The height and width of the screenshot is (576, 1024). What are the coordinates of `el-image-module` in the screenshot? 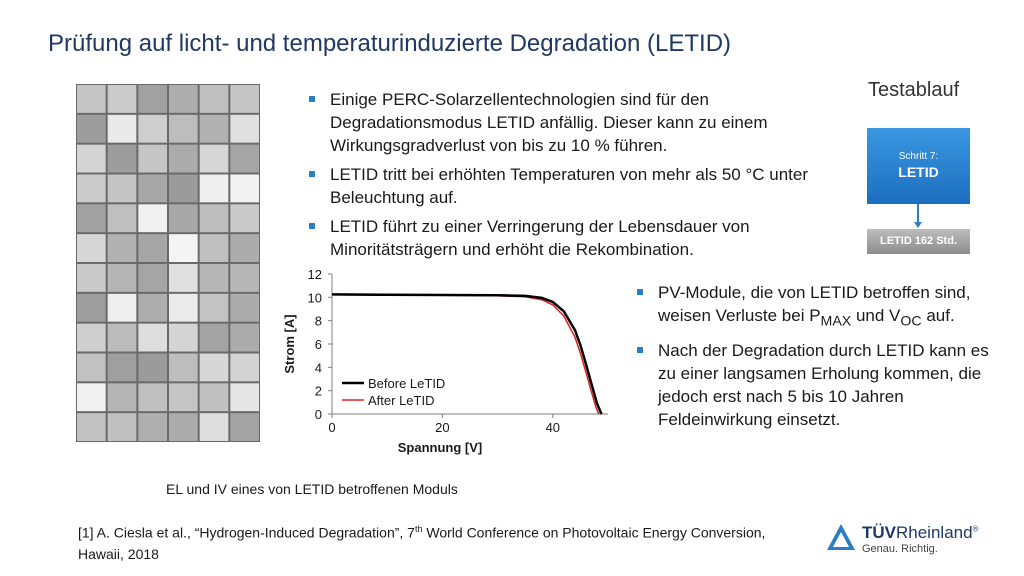 It's located at (168, 263).